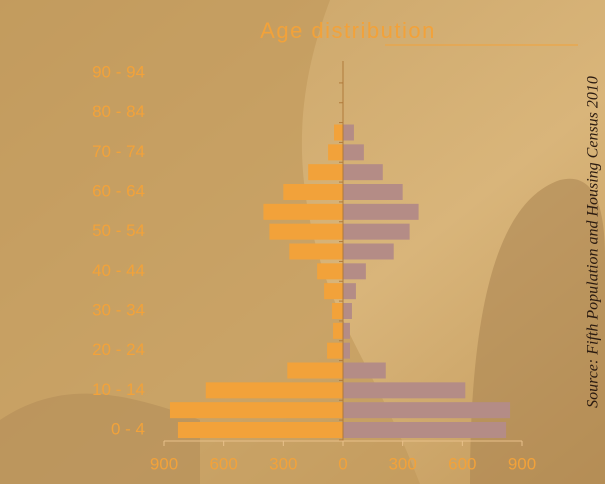  What do you see at coordinates (128, 428) in the screenshot?
I see `y-tick-label: 0 - 4` at bounding box center [128, 428].